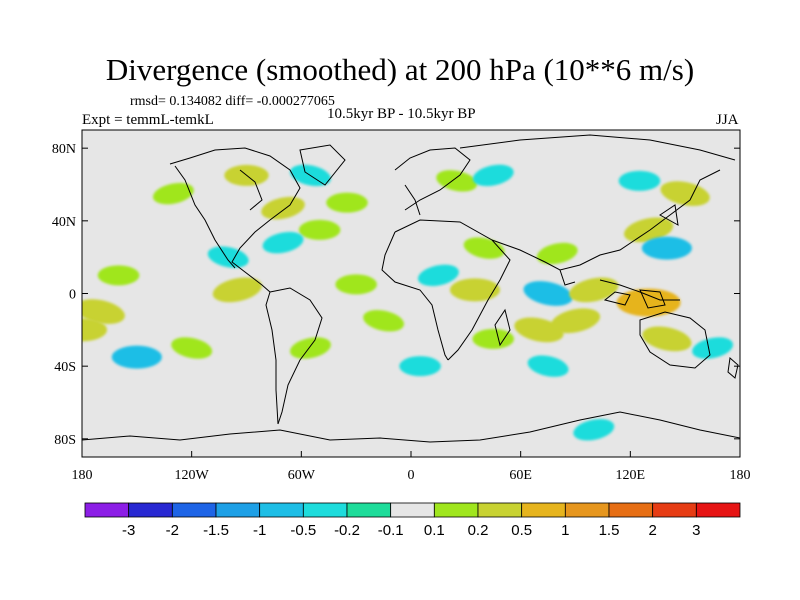 Image resolution: width=800 pixels, height=600 pixels. What do you see at coordinates (72, 295) in the screenshot?
I see `lat-label: 0` at bounding box center [72, 295].